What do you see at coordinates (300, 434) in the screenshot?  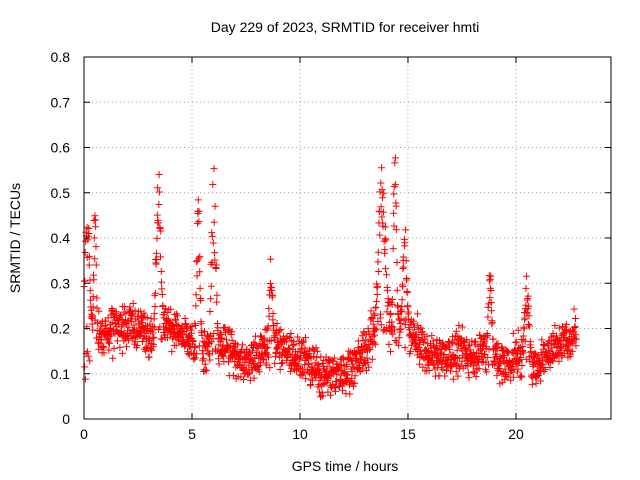 I see `x-tick-label: 10` at bounding box center [300, 434].